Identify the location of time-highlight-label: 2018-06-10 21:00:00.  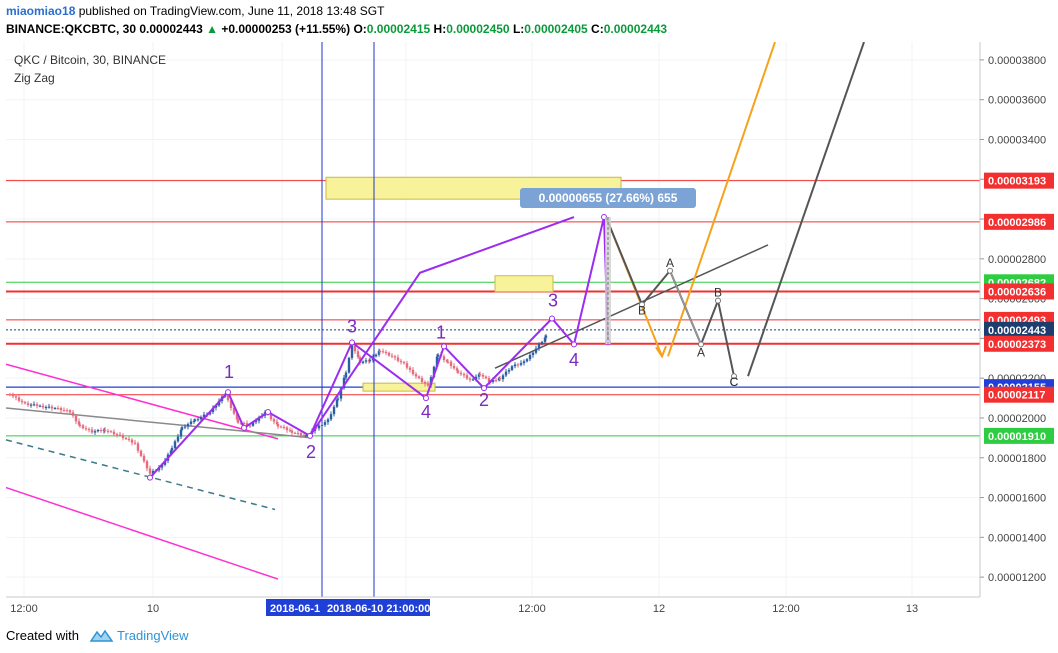
(378, 609).